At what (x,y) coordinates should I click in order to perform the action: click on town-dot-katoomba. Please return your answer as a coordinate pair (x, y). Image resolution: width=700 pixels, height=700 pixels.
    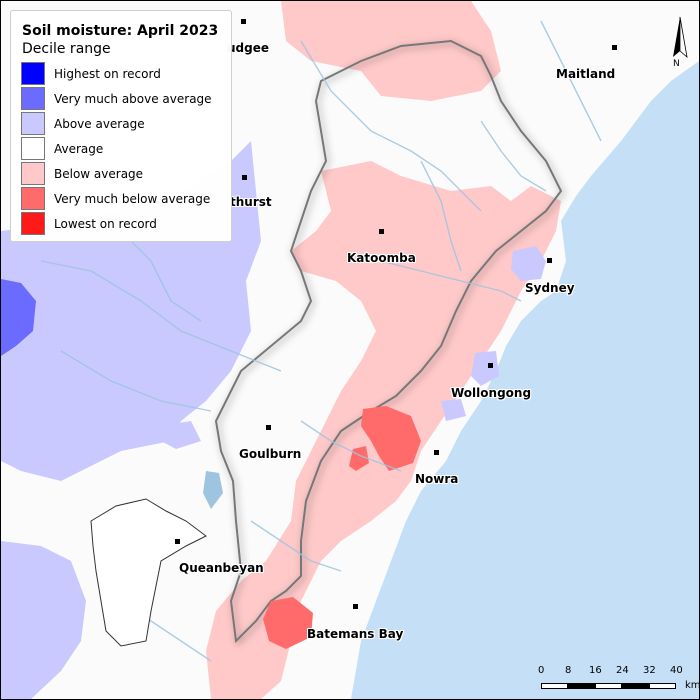
    Looking at the image, I should click on (381, 231).